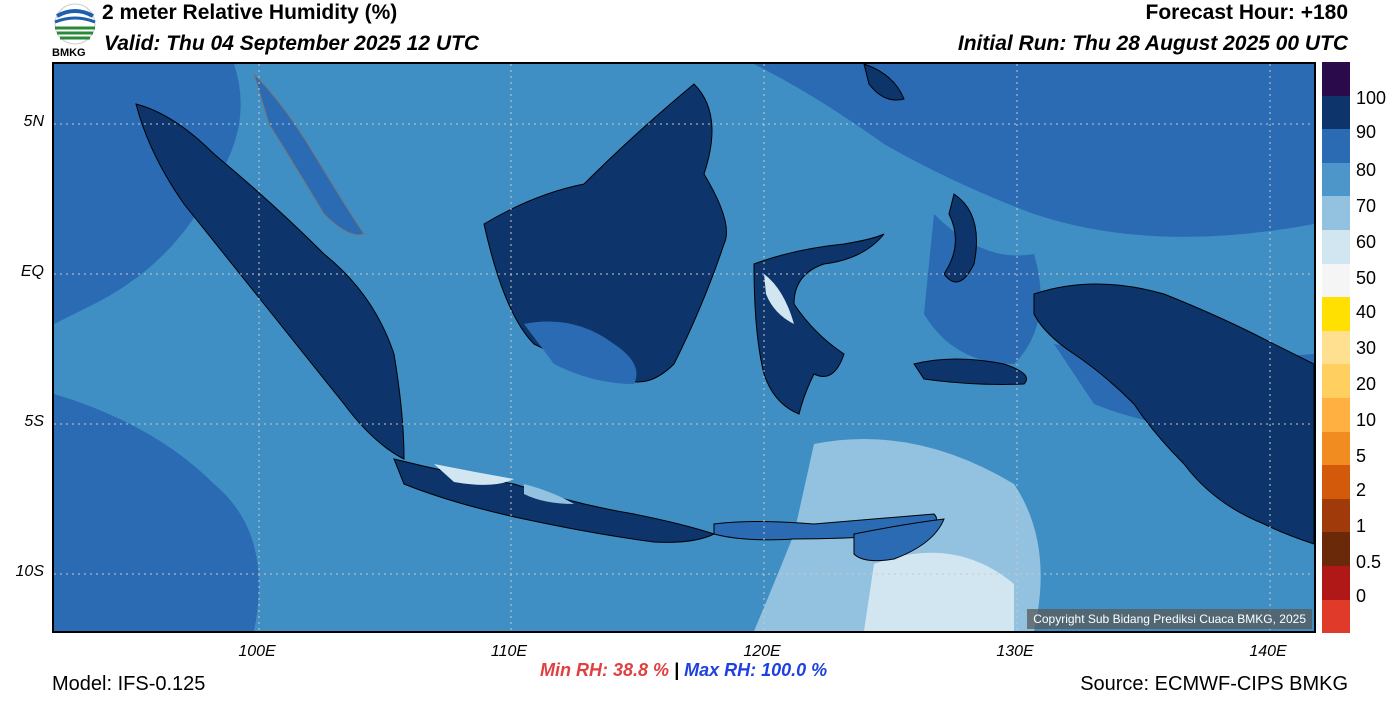 This screenshot has width=1400, height=709. What do you see at coordinates (1173, 414) in the screenshot?
I see `island-papua` at bounding box center [1173, 414].